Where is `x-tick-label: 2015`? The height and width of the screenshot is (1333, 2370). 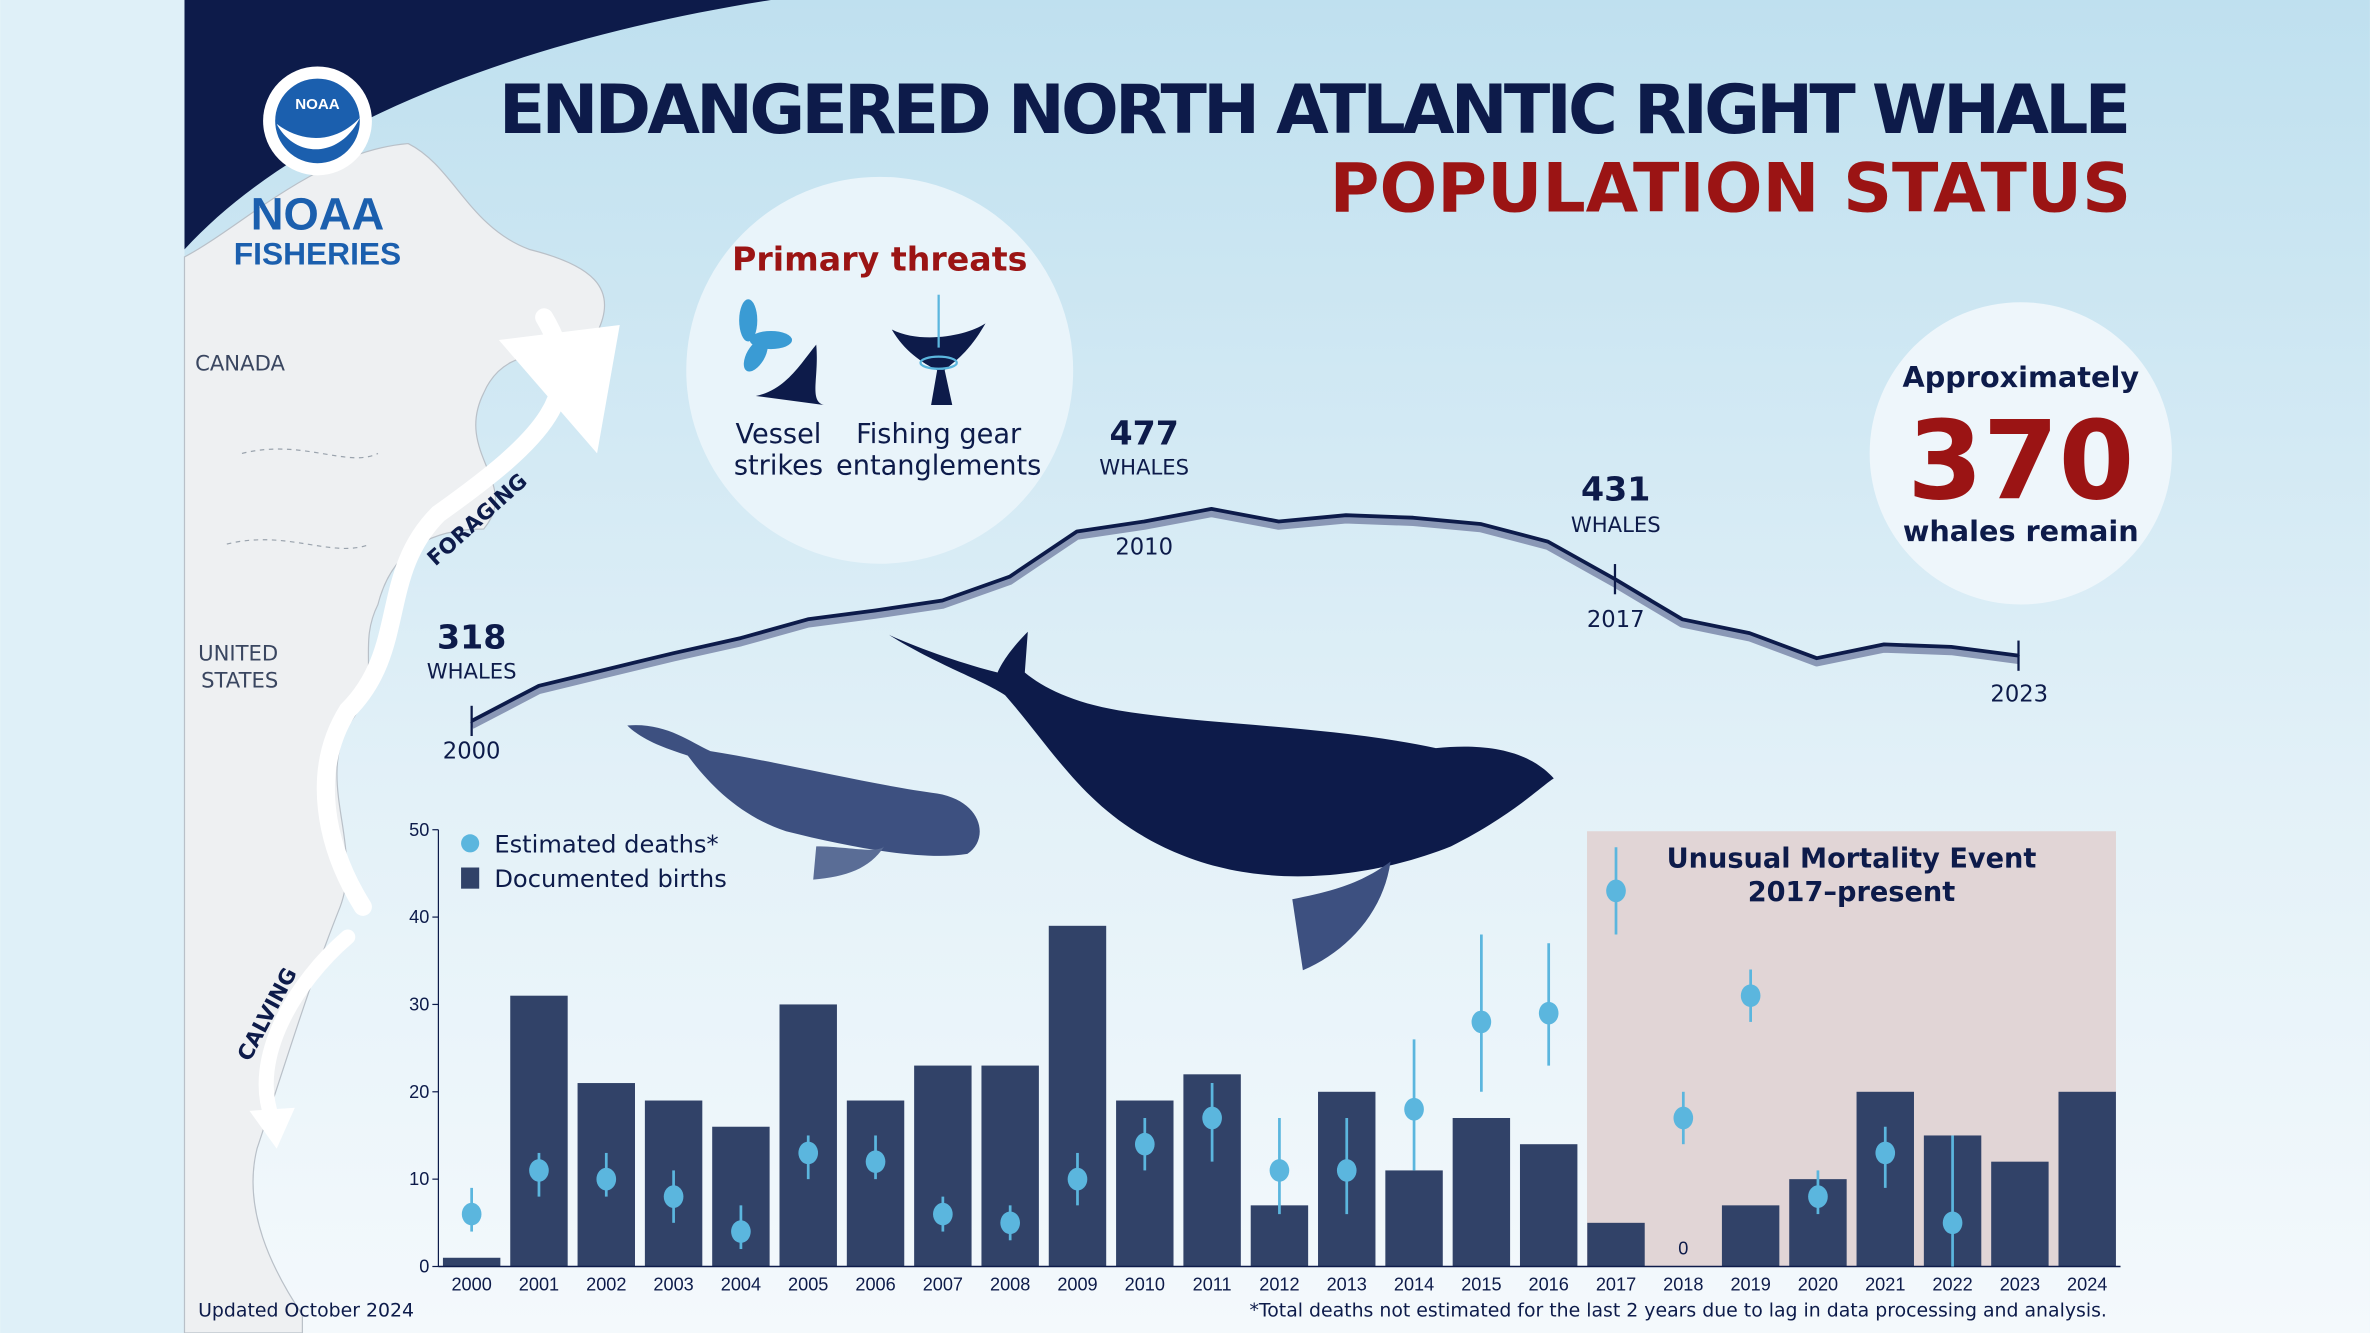
x-tick-label: 2015 is located at coordinates (1481, 1285).